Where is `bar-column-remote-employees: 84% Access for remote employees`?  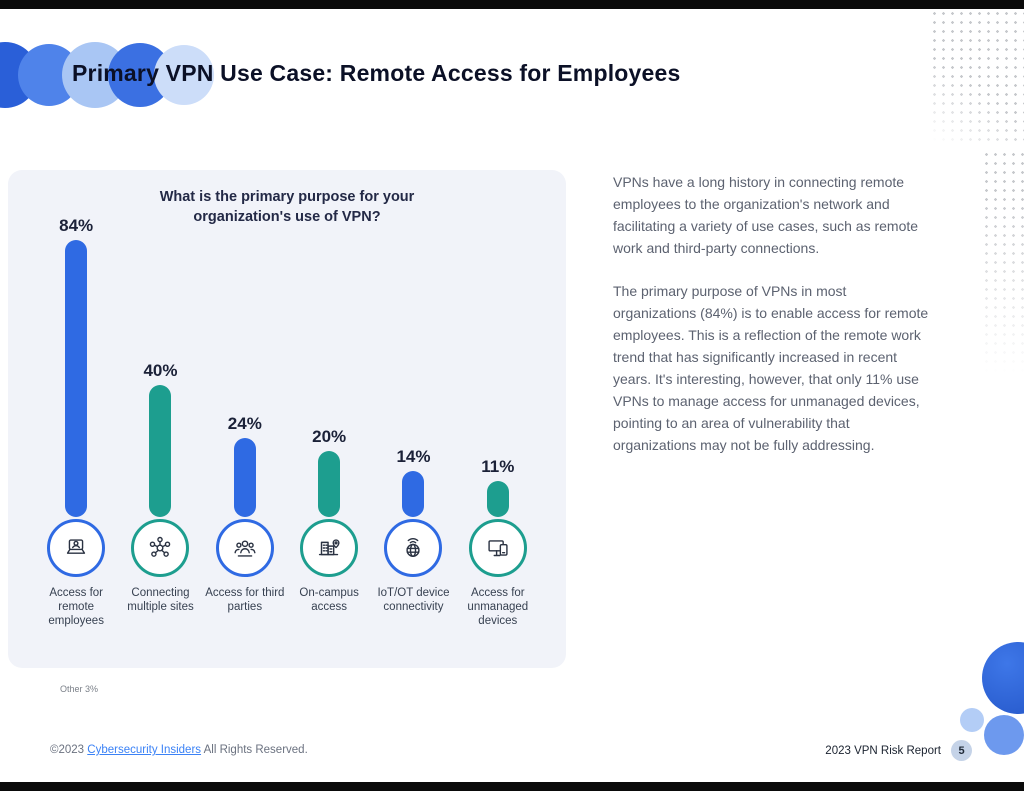 bar-column-remote-employees: 84% Access for remote employees is located at coordinates (76, 423).